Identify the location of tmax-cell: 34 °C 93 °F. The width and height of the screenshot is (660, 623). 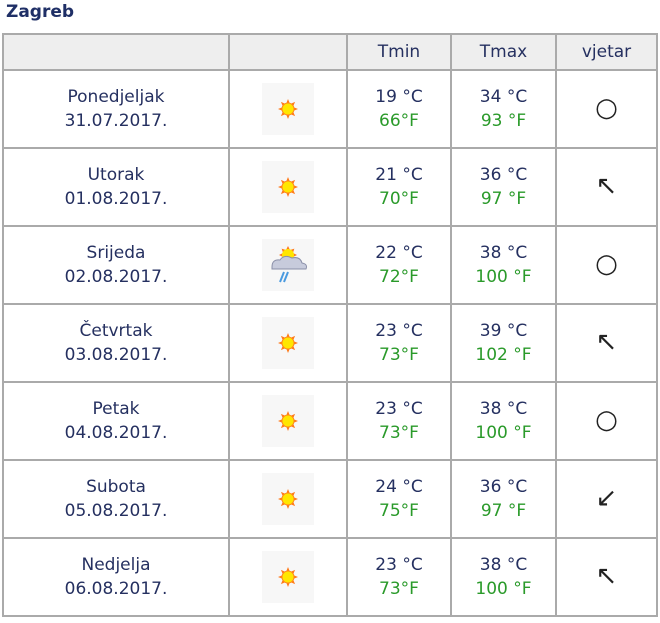
(503, 109).